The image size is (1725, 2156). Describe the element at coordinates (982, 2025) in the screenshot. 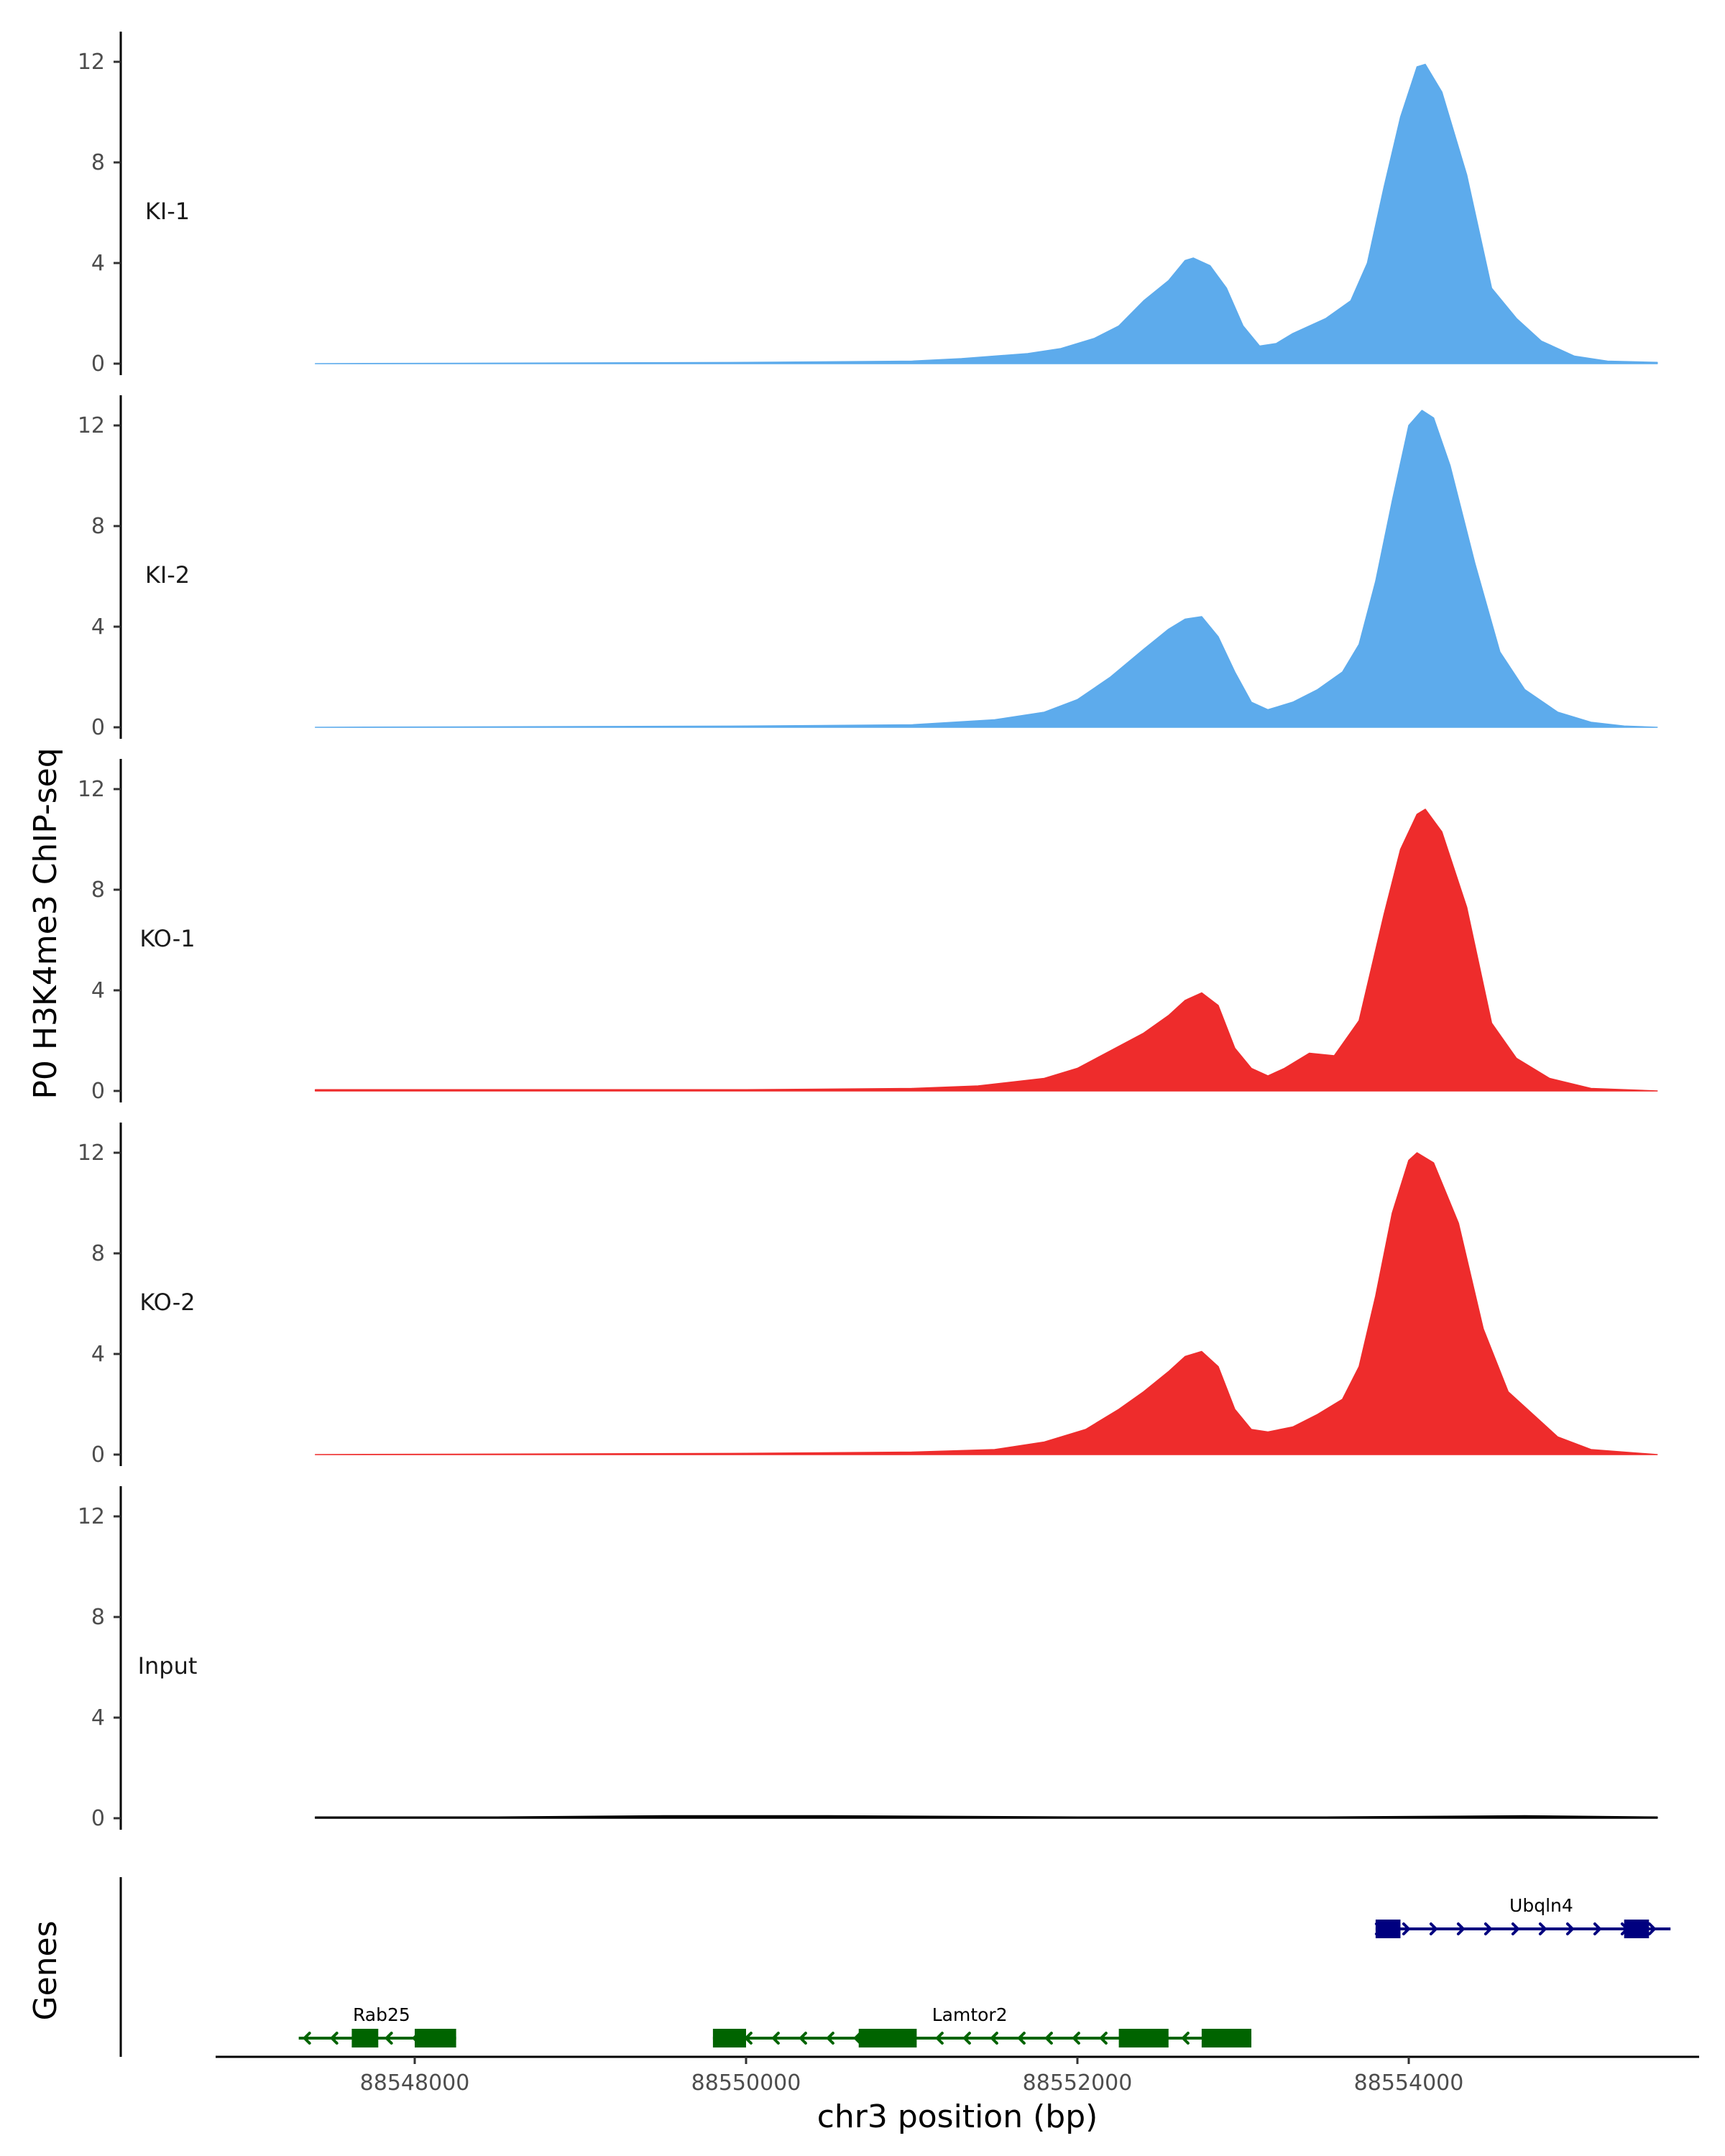

I see `gene-lamtor2: Lamtor2` at that location.